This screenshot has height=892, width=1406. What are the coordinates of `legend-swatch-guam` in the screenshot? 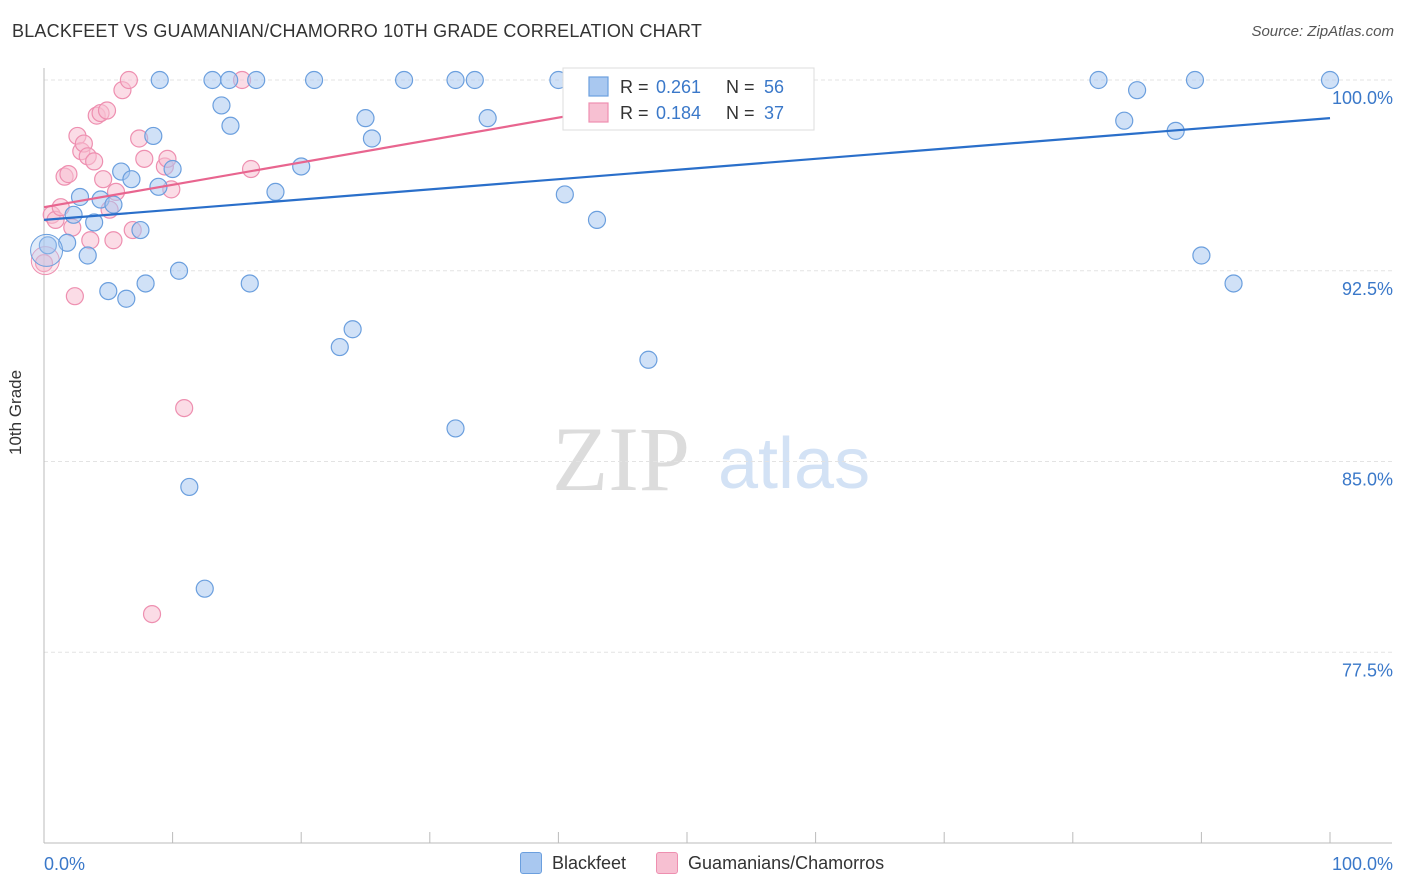 It's located at (667, 863).